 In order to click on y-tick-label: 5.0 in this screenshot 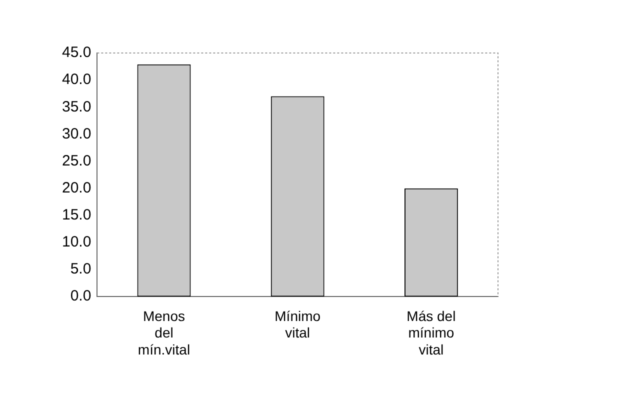, I will do `click(81, 269)`.